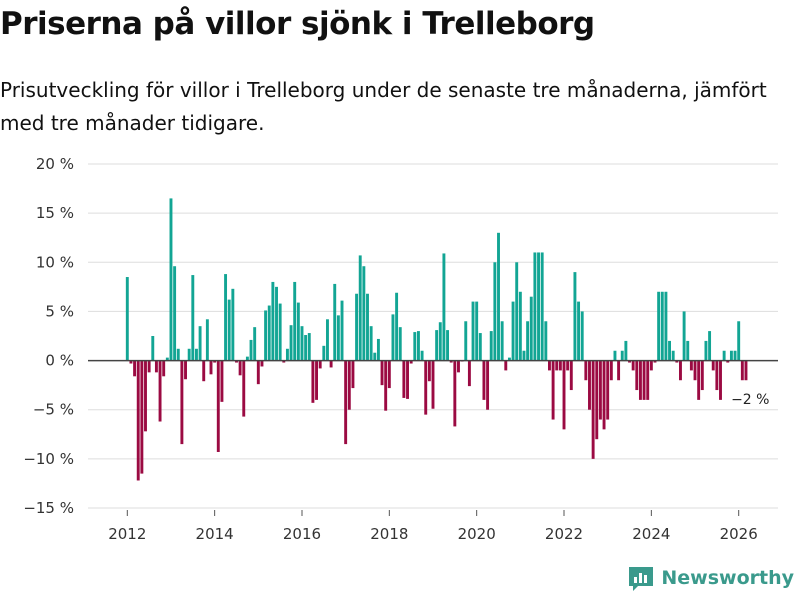  Describe the element at coordinates (297, 24) in the screenshot. I see `page-title: Priserna på villor sjönk i Trelleborg` at that location.